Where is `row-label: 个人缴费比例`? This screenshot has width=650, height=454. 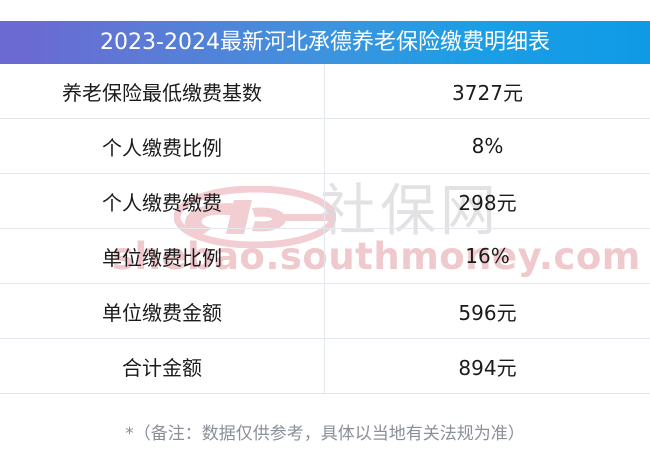 row-label: 个人缴费比例 is located at coordinates (162, 146).